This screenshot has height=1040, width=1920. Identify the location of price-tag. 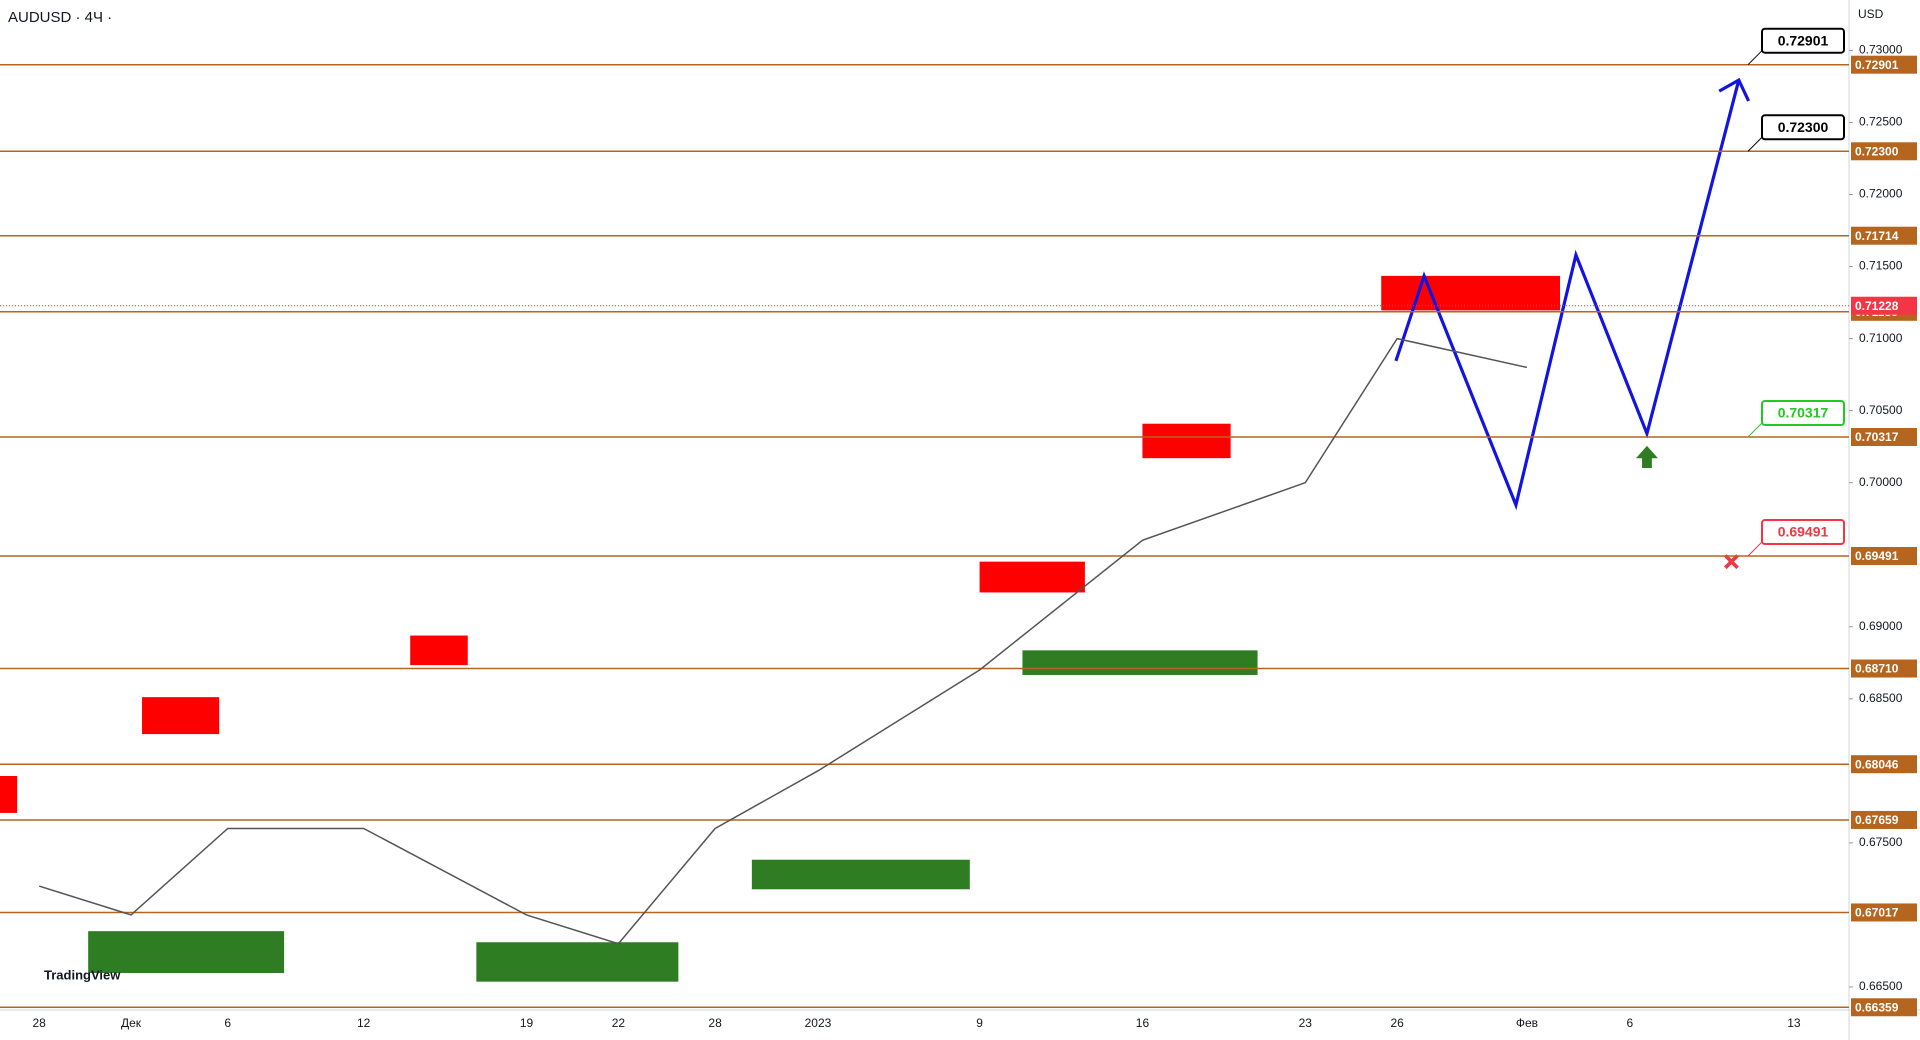
(1884, 305).